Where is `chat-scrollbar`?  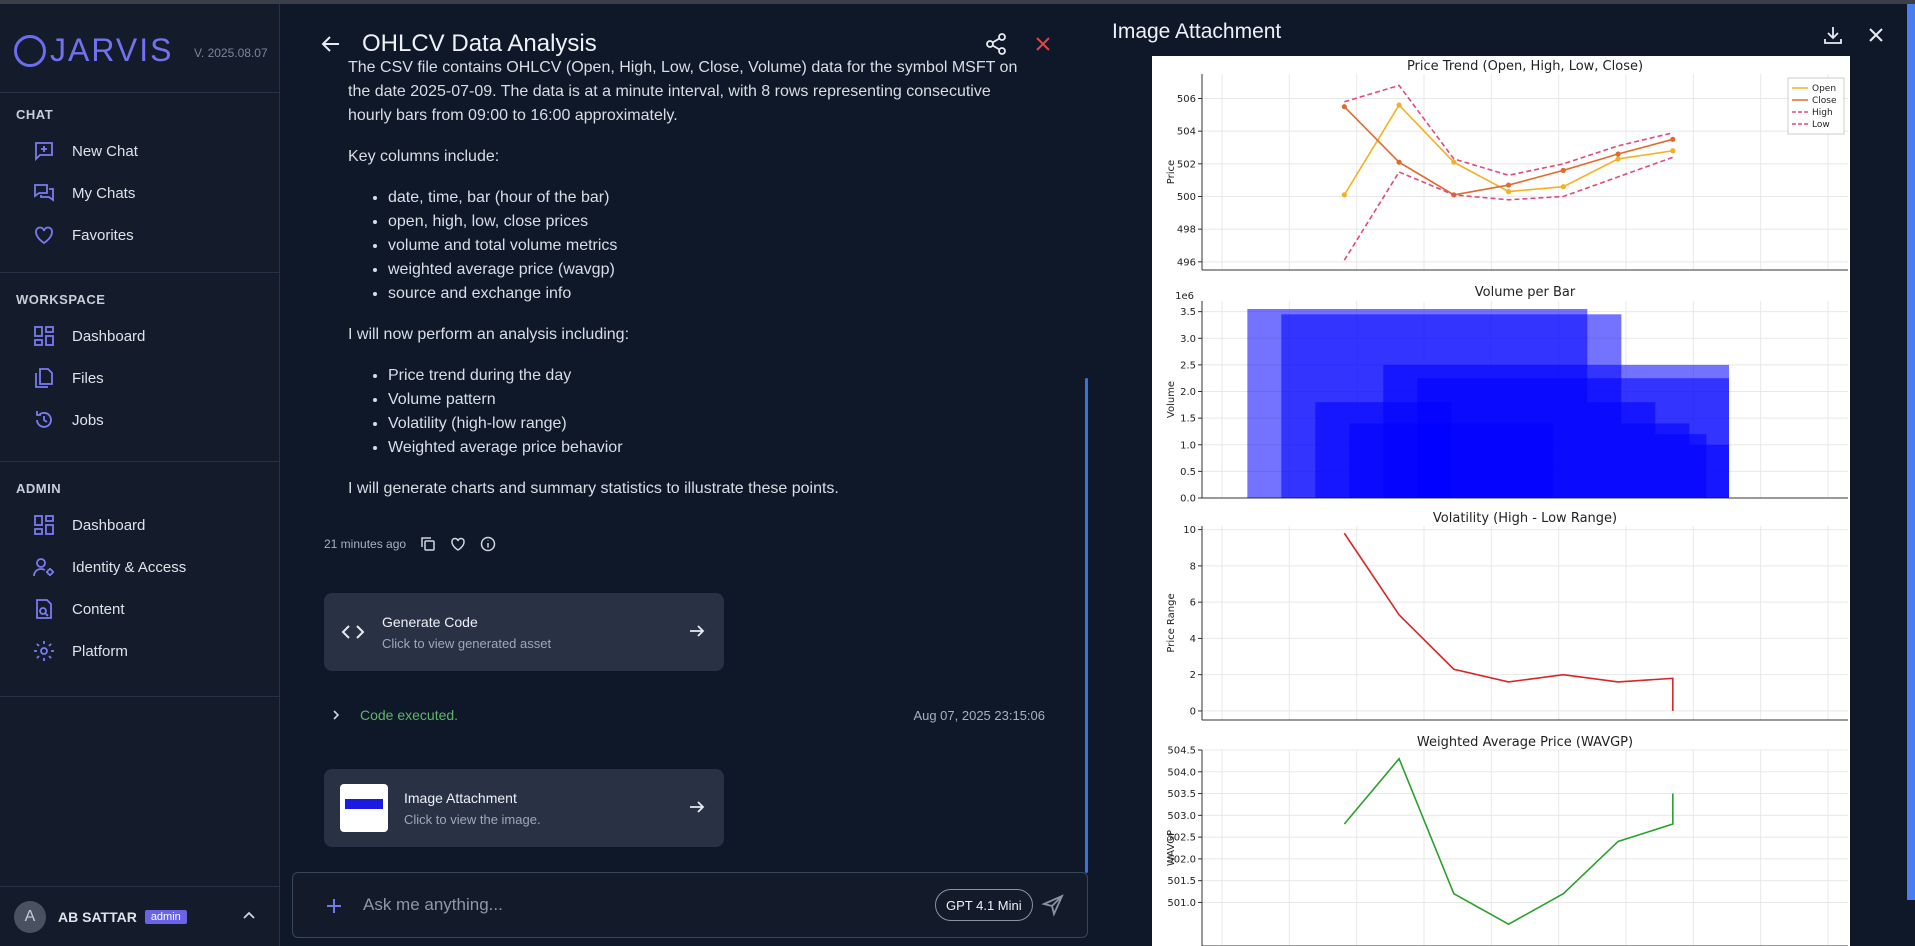
chat-scrollbar is located at coordinates (1086, 625).